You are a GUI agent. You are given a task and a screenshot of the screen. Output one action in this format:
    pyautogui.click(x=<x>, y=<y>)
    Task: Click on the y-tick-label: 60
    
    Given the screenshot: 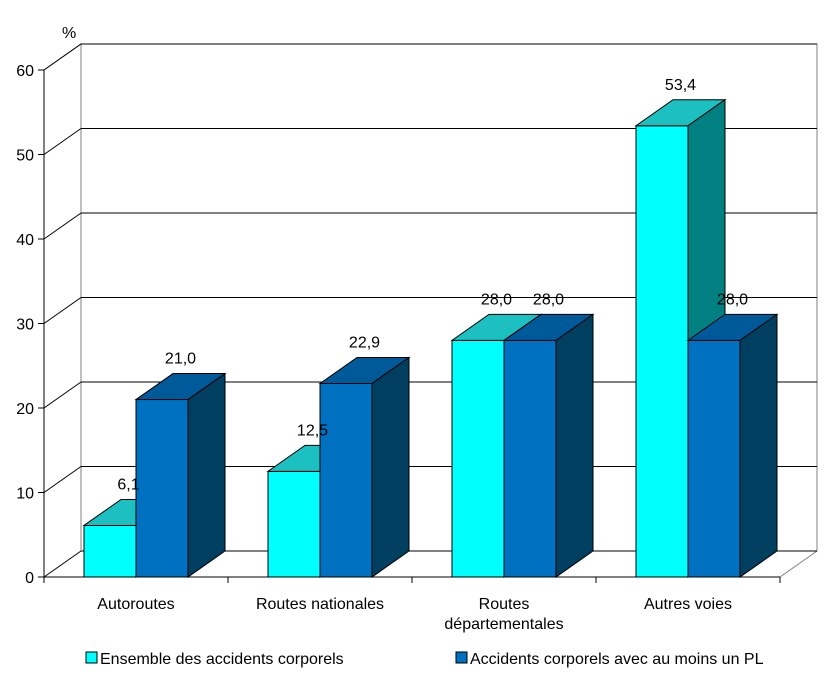 What is the action you would take?
    pyautogui.click(x=25, y=71)
    